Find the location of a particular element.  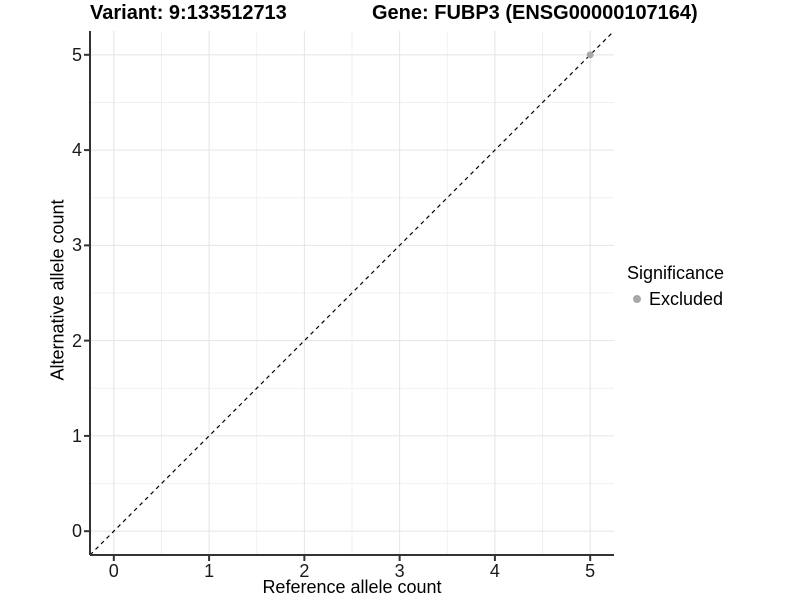

plot-title-gene: Gene: FUBP3 (ENSG00000107164) is located at coordinates (535, 13).